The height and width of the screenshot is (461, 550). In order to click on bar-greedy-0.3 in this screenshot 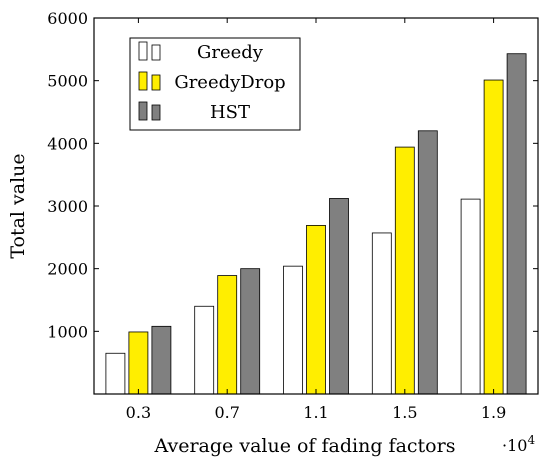, I will do `click(115, 373)`.